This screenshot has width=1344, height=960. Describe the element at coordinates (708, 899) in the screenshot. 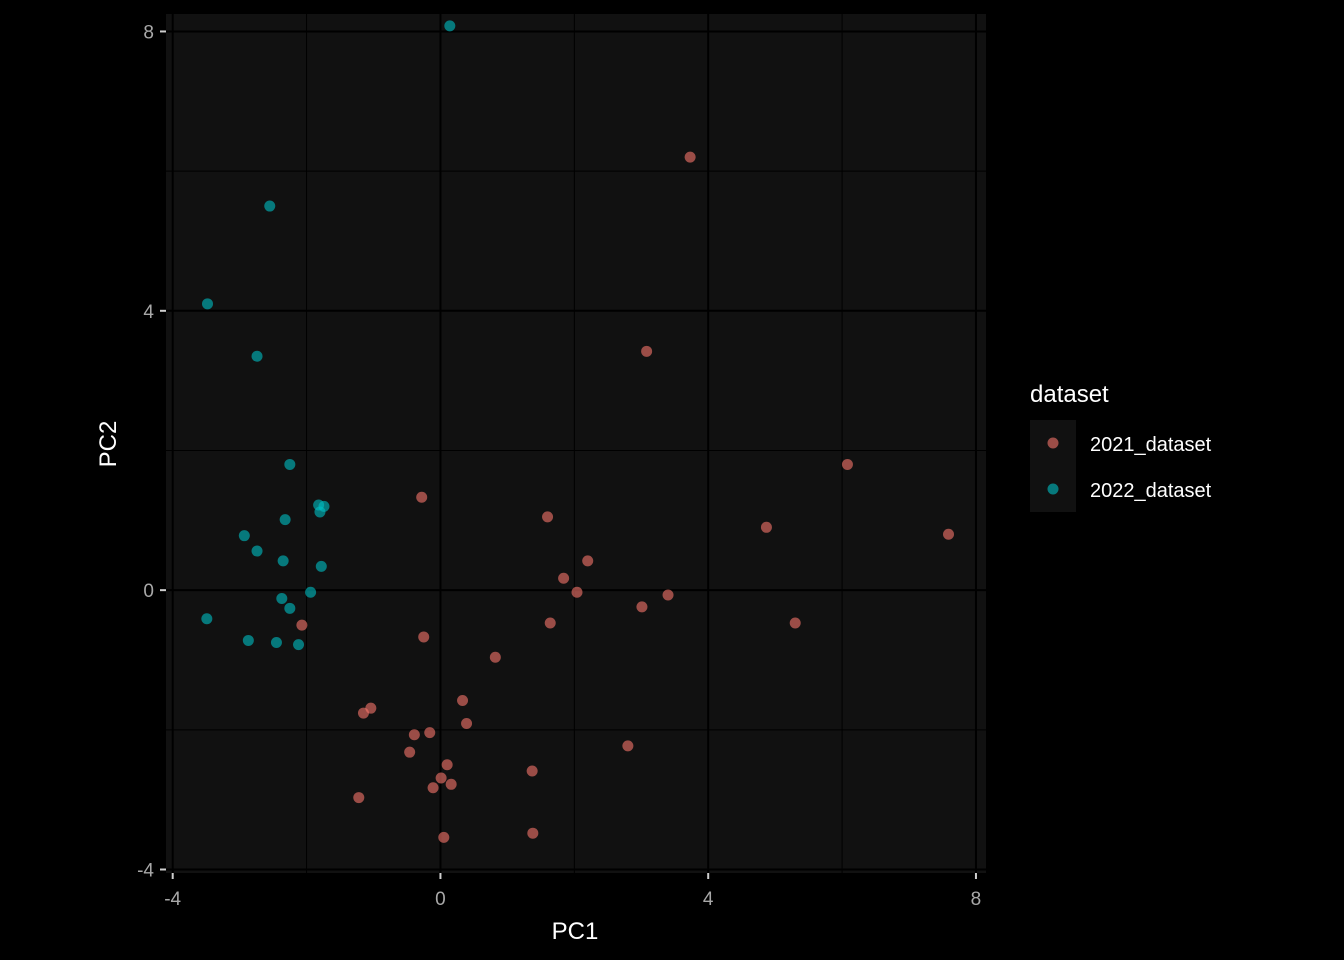

I see `x-tick-label: 4` at that location.